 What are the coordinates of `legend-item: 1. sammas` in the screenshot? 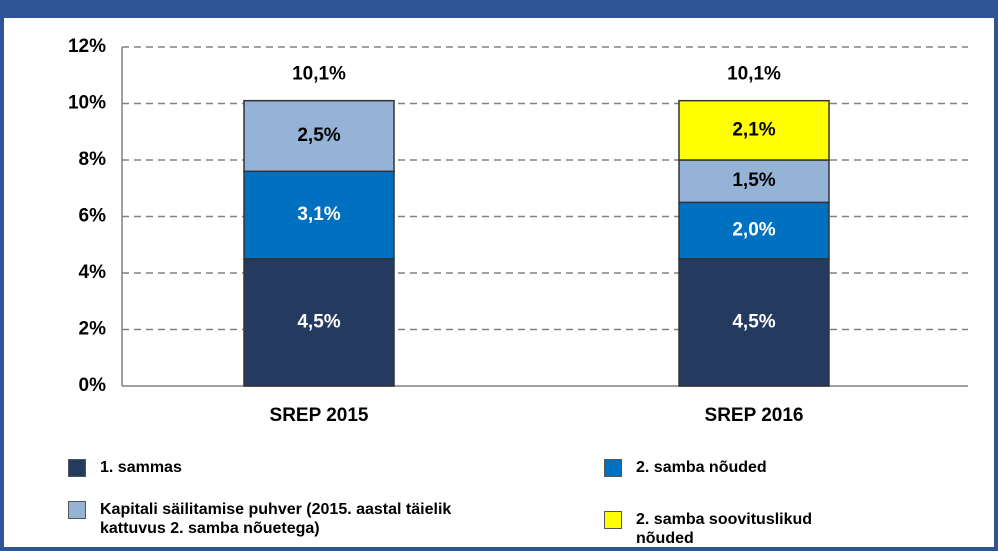 It's located at (288, 467).